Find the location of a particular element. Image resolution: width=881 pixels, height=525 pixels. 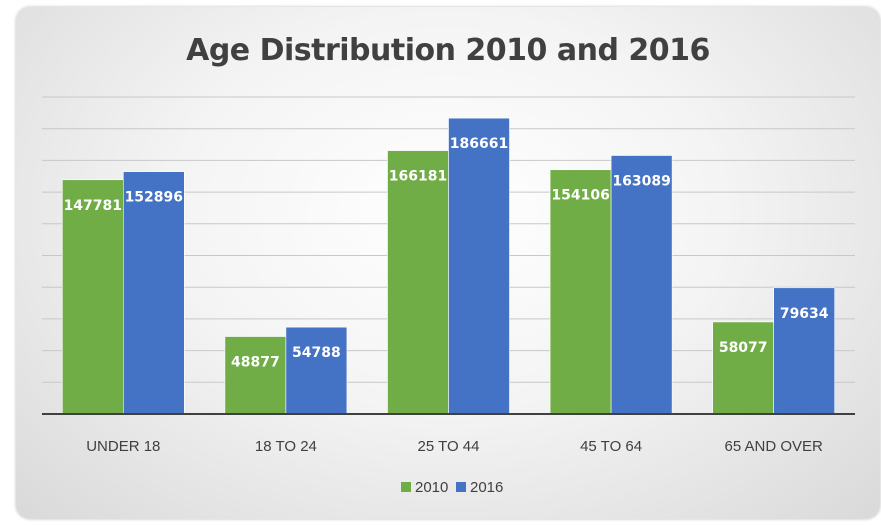

x-tick-label: 65 AND OVER is located at coordinates (774, 446).